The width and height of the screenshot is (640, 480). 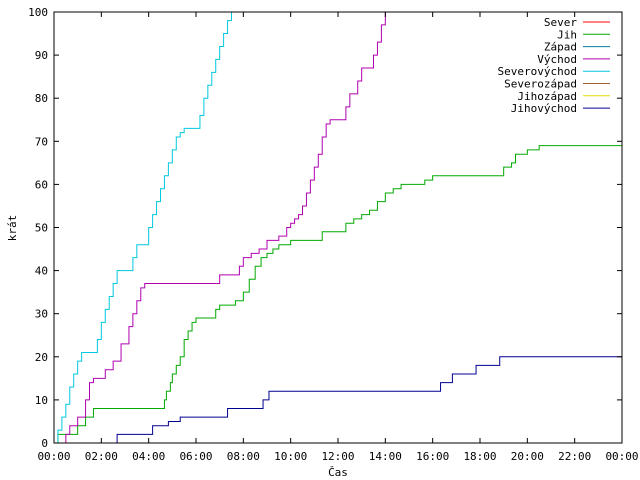 I want to click on x-tick-label: 14:00, so click(x=385, y=456).